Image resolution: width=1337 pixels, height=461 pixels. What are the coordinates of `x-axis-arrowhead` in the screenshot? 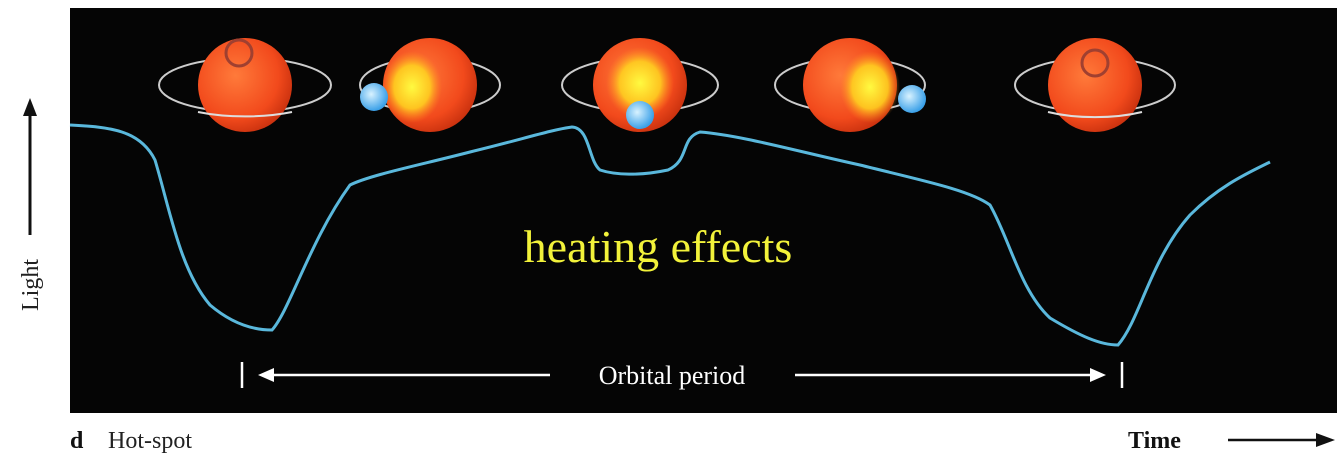 It's located at (1325, 440).